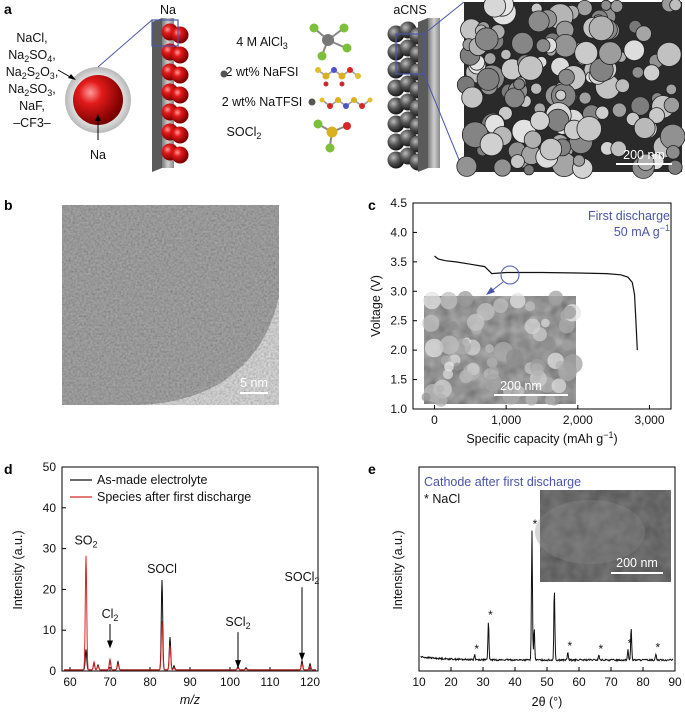 This screenshot has width=685, height=715. Describe the element at coordinates (150, 682) in the screenshot. I see `chart-d-xtick-label: 80` at that location.